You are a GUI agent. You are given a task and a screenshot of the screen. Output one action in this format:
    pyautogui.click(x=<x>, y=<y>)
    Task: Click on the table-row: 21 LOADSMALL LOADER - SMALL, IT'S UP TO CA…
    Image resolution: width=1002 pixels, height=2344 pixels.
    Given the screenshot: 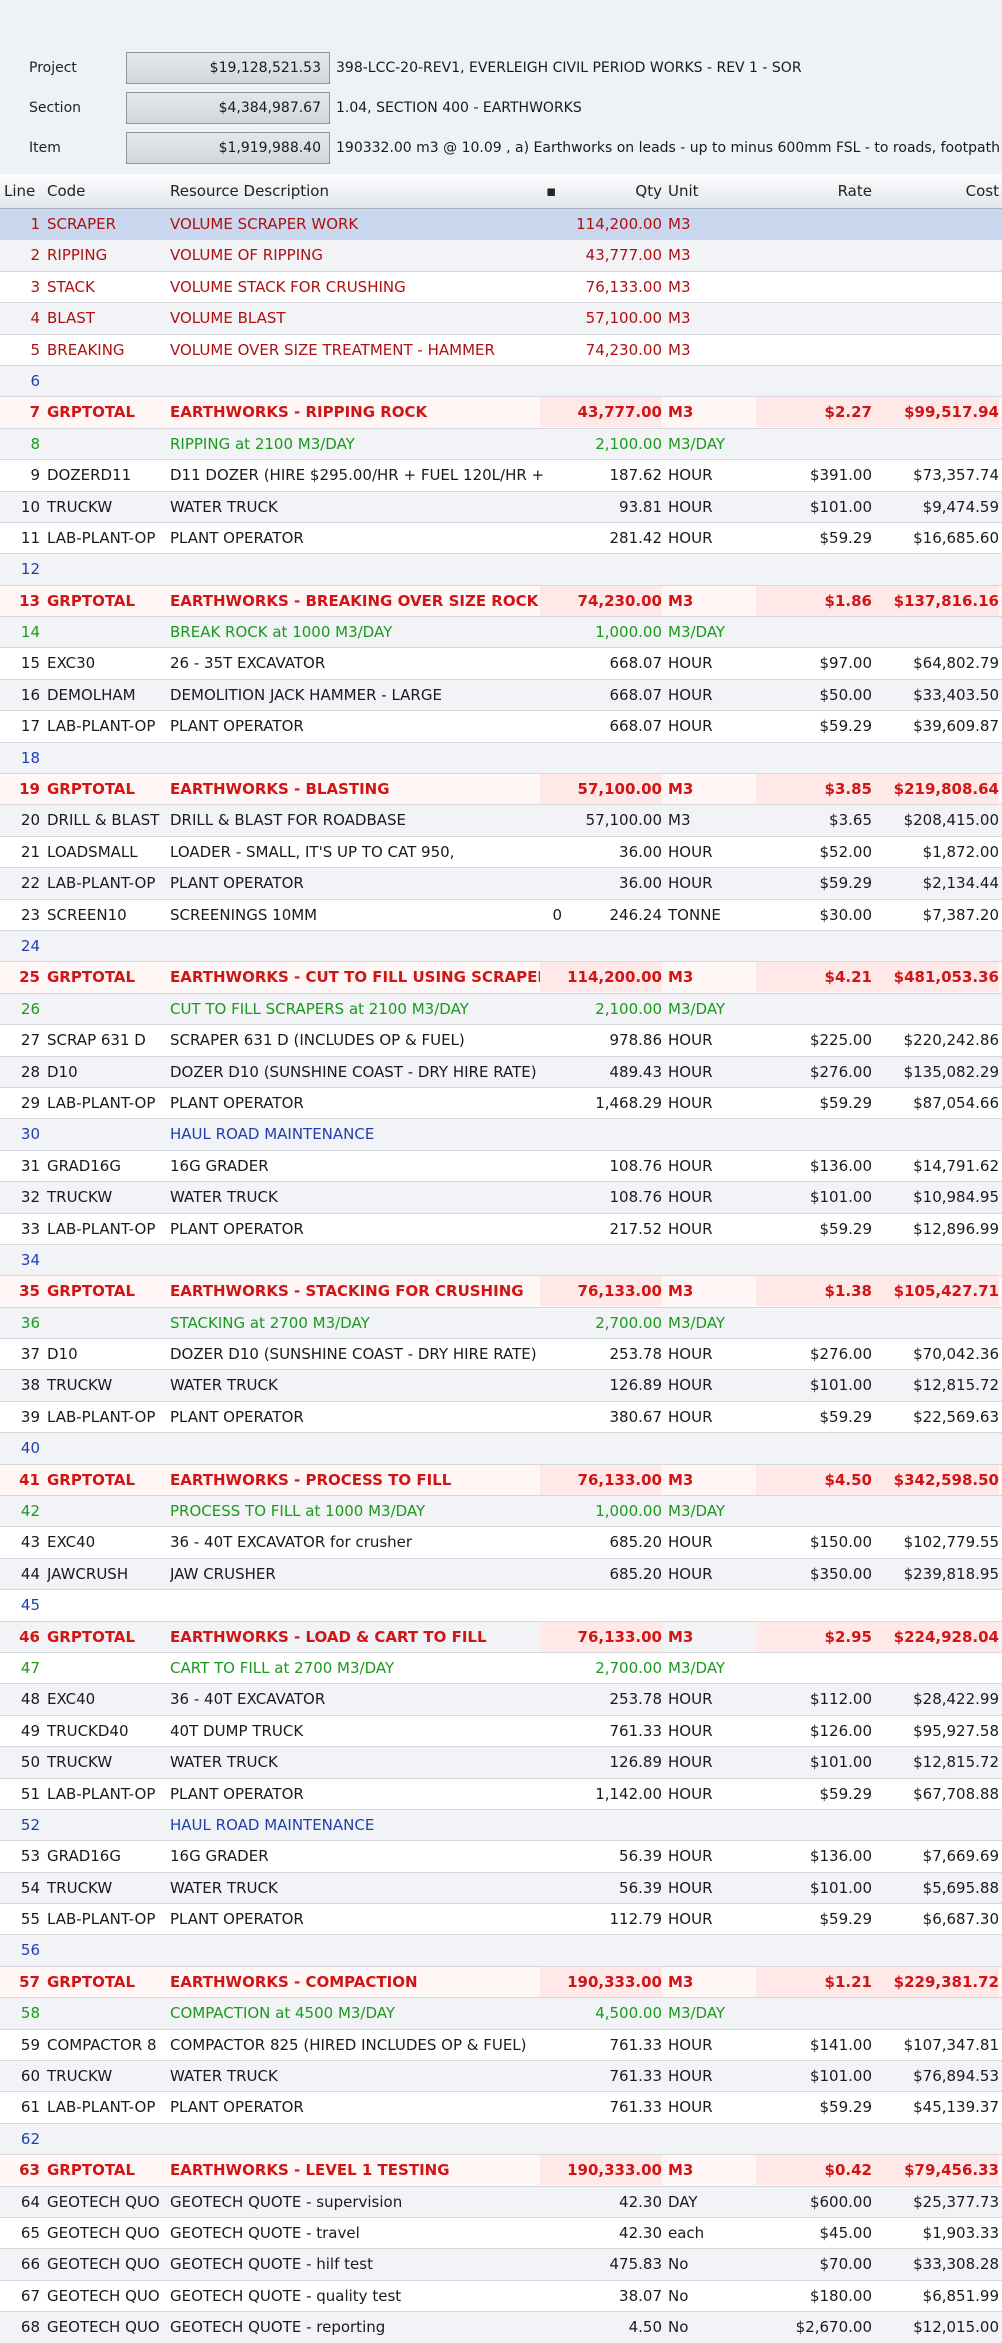 What is the action you would take?
    pyautogui.click(x=501, y=852)
    